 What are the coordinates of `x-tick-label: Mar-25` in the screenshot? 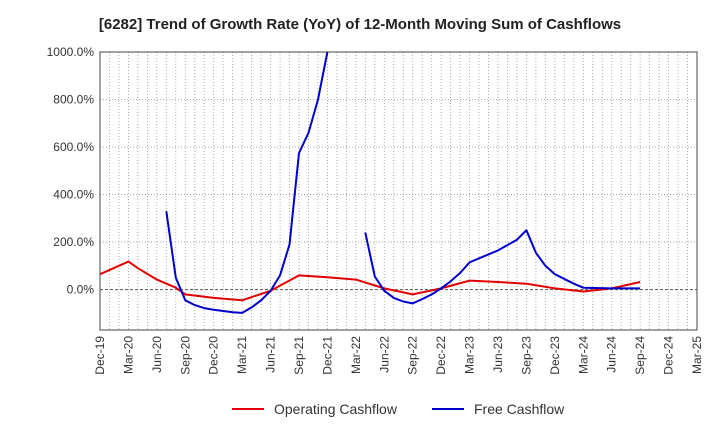 It's located at (697, 355).